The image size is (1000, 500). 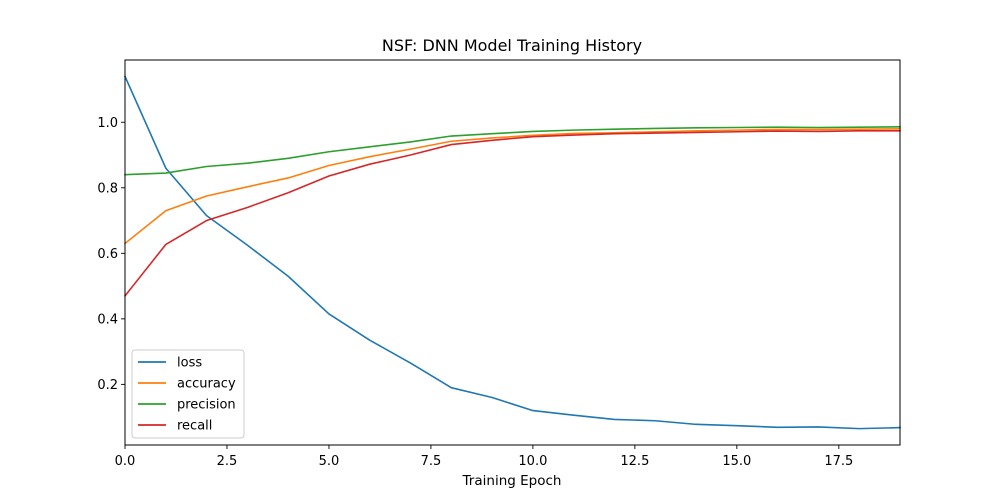 I want to click on x-tick-label: 10.0, so click(x=532, y=461).